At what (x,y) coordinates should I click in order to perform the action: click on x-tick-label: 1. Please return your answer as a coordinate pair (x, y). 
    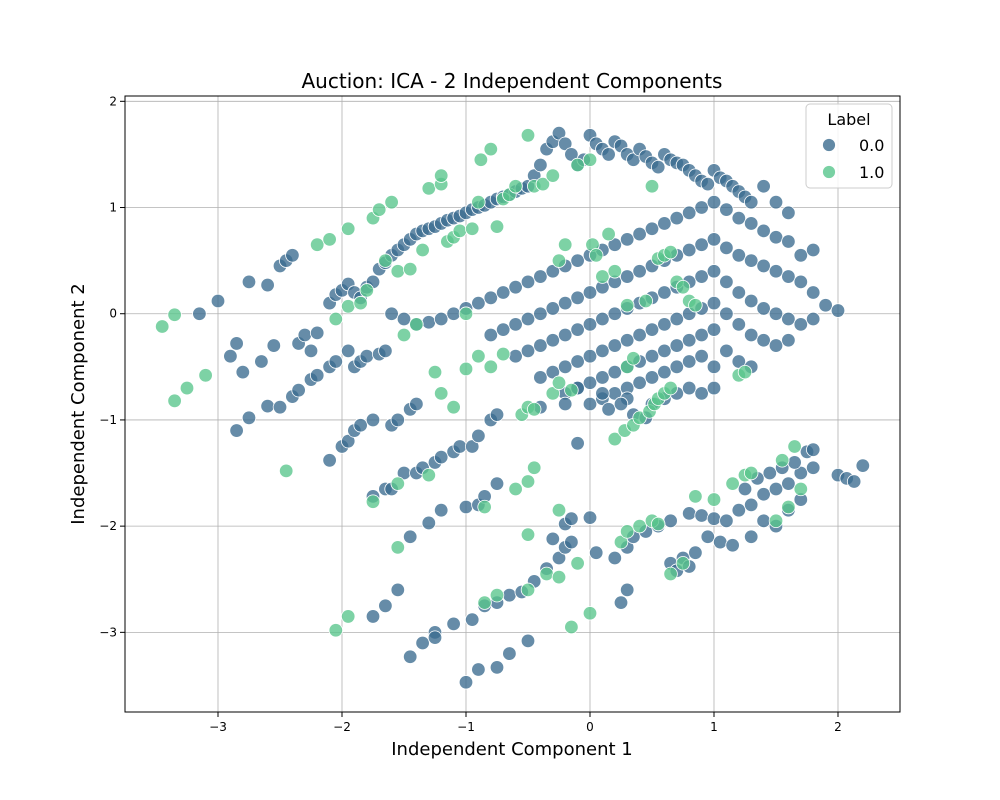
    Looking at the image, I should click on (714, 727).